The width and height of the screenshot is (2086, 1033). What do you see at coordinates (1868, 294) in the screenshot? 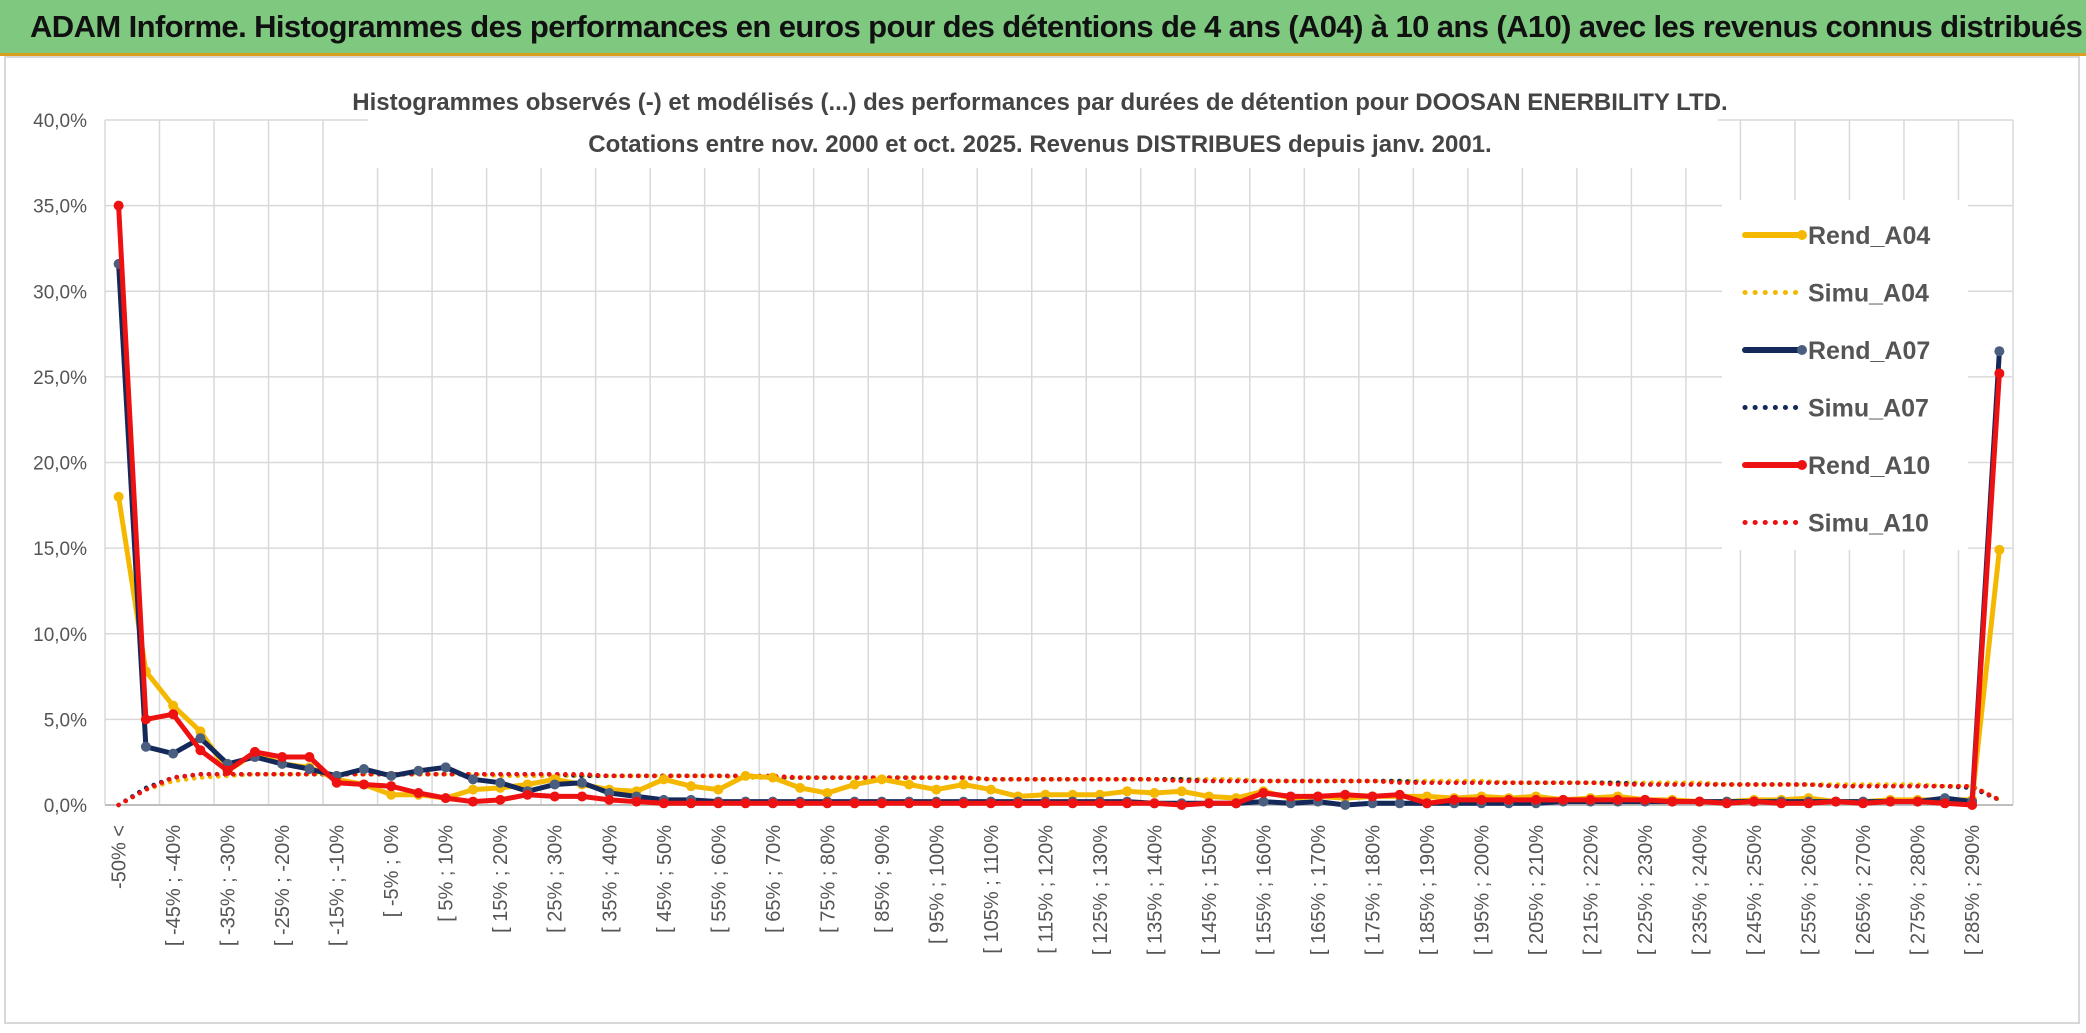
I see `legend-label: Simu_A04` at bounding box center [1868, 294].